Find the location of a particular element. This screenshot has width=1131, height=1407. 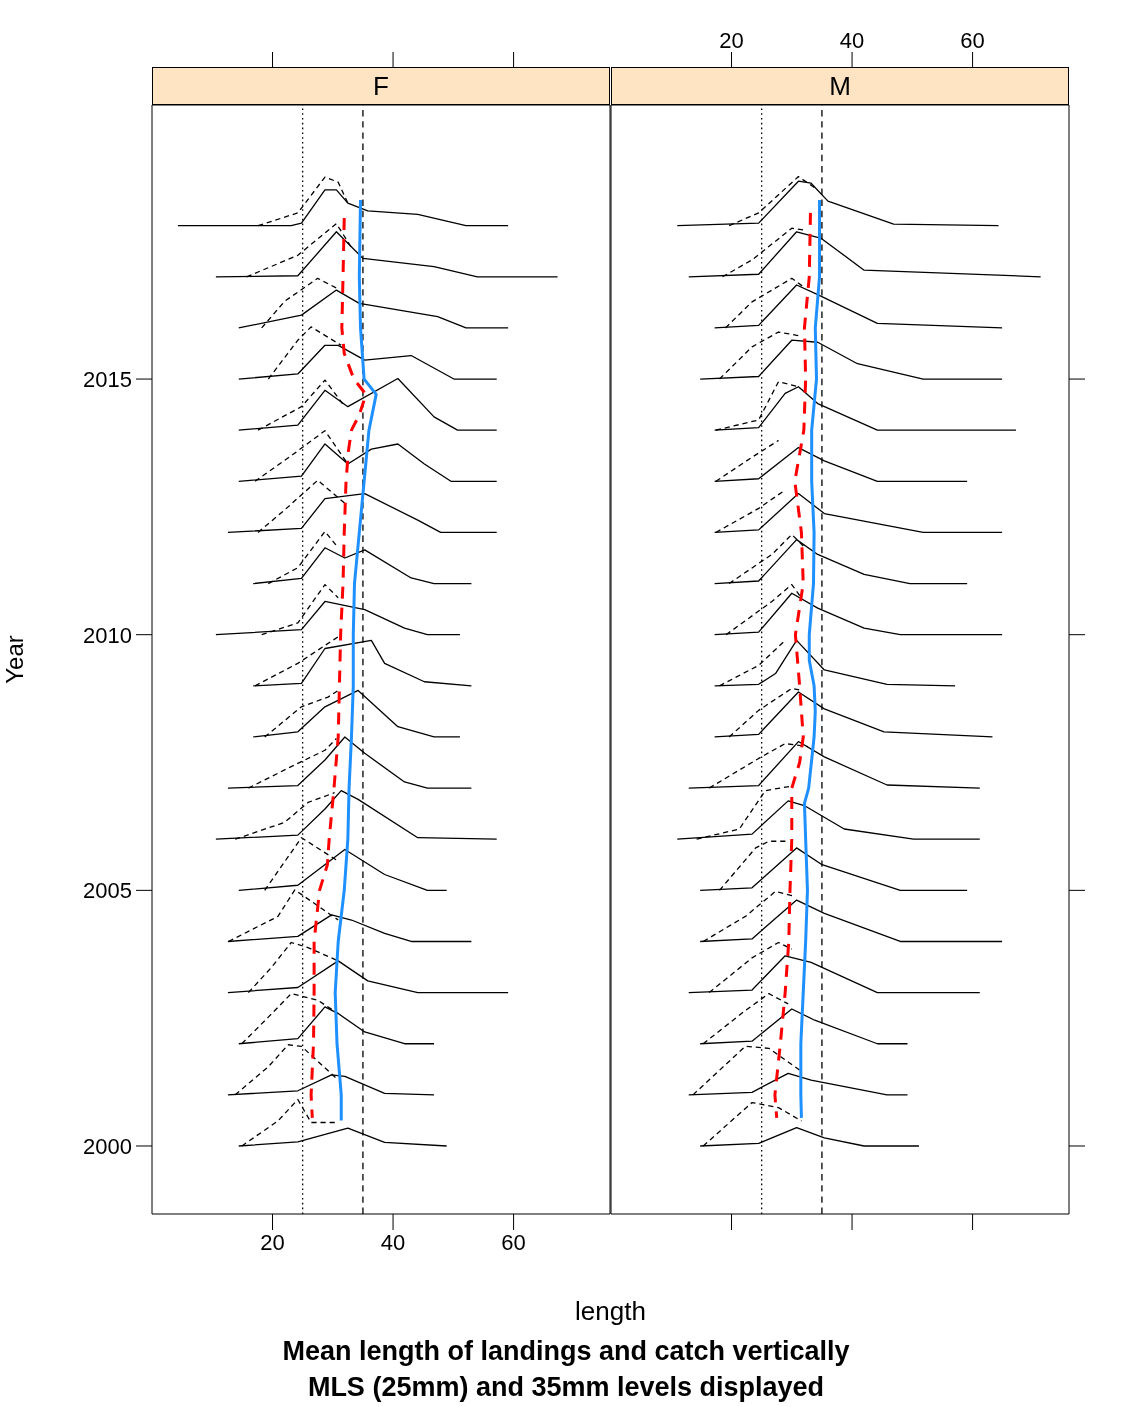

y-tick-label: 2005 is located at coordinates (107, 891).